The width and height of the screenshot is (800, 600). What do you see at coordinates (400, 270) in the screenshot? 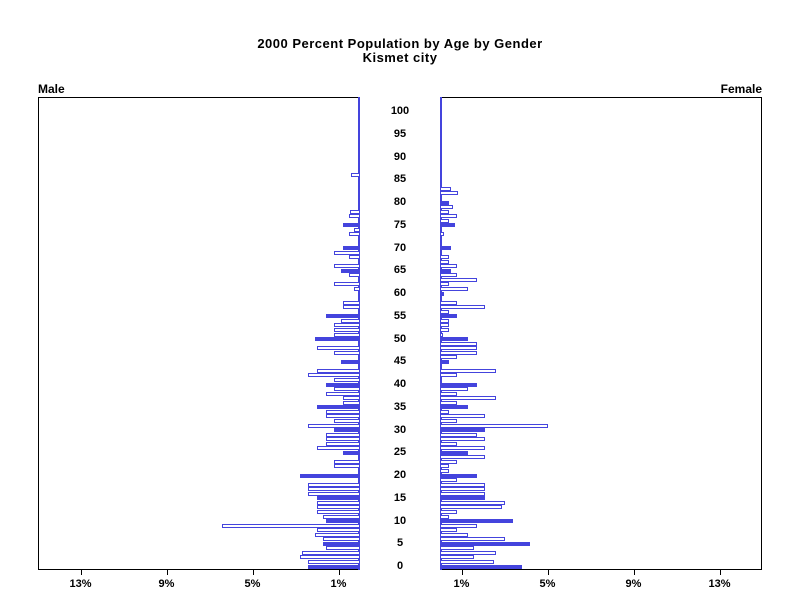
I see `age-tick-label-65: 65` at bounding box center [400, 270].